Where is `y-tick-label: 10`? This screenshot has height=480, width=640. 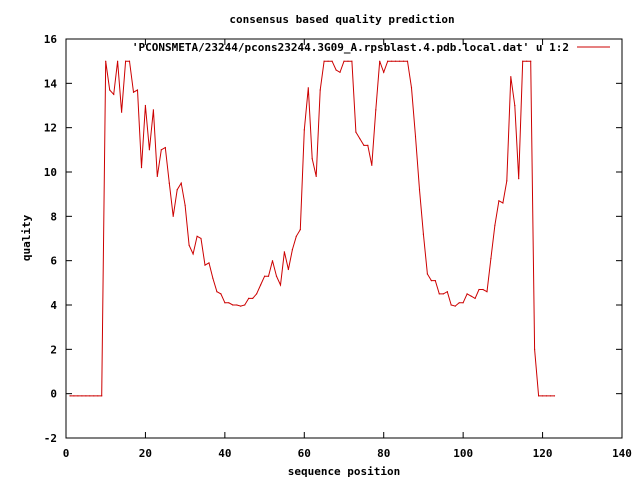 y-tick-label: 10 is located at coordinates (50, 172).